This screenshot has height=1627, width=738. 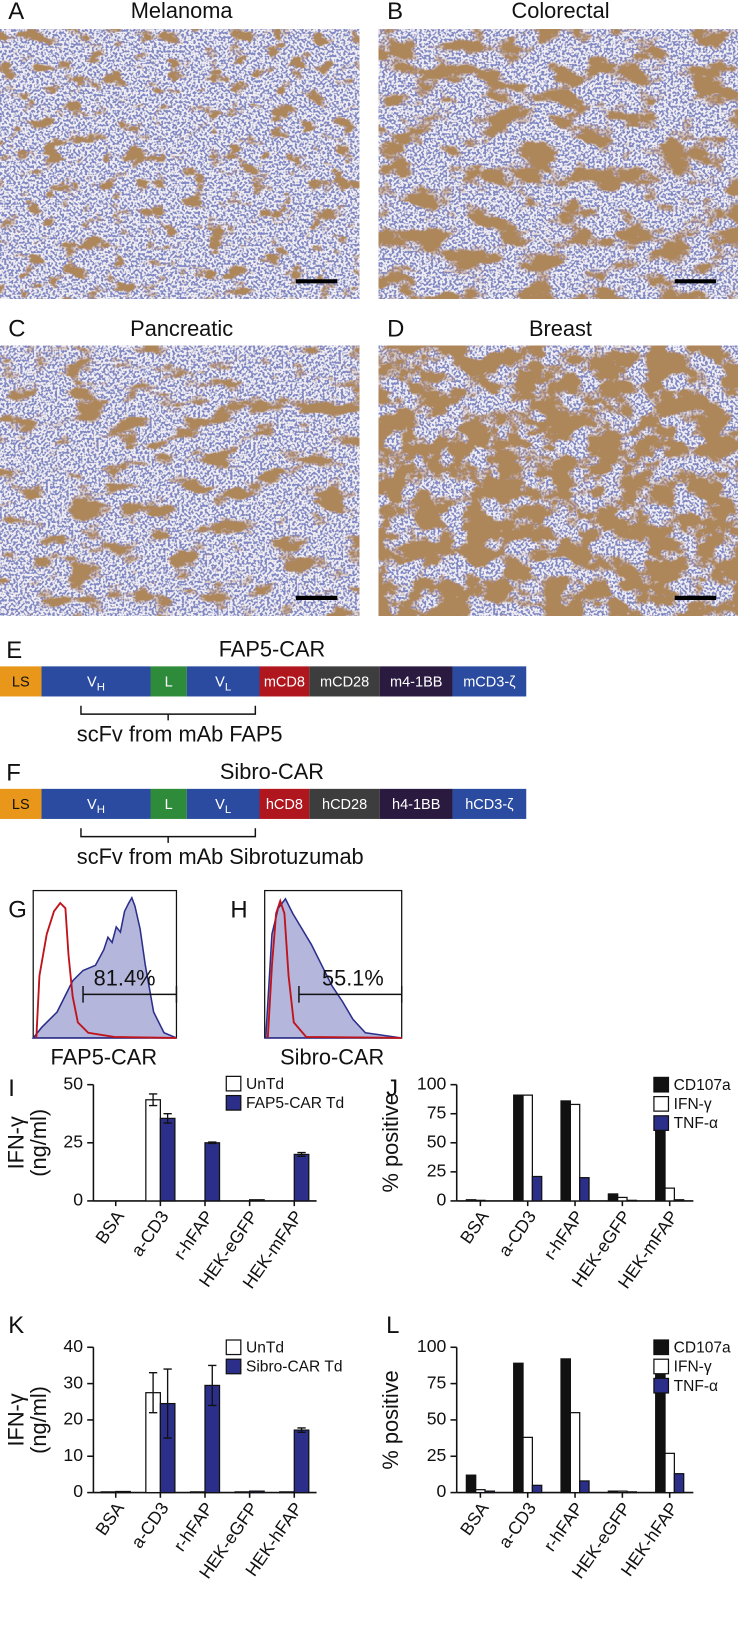 What do you see at coordinates (16, 1325) in the screenshot?
I see `panel-letter: K` at bounding box center [16, 1325].